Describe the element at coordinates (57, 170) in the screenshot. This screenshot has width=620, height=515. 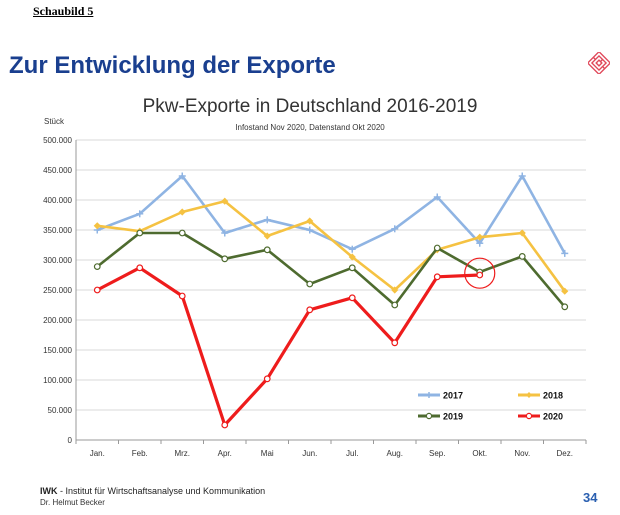
I see `y-tick-label: 450.000` at that location.